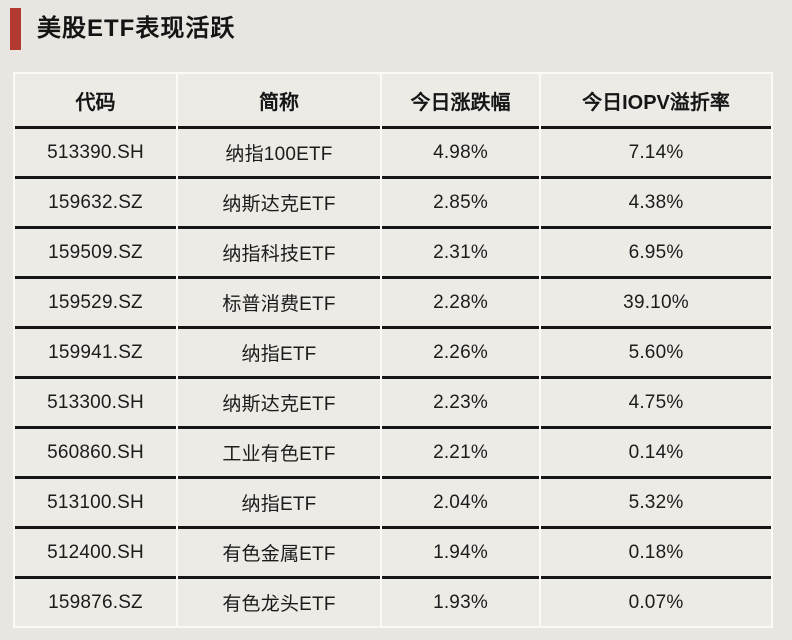 The height and width of the screenshot is (640, 792). Describe the element at coordinates (95, 354) in the screenshot. I see `cell-code: 159941.SZ` at that location.